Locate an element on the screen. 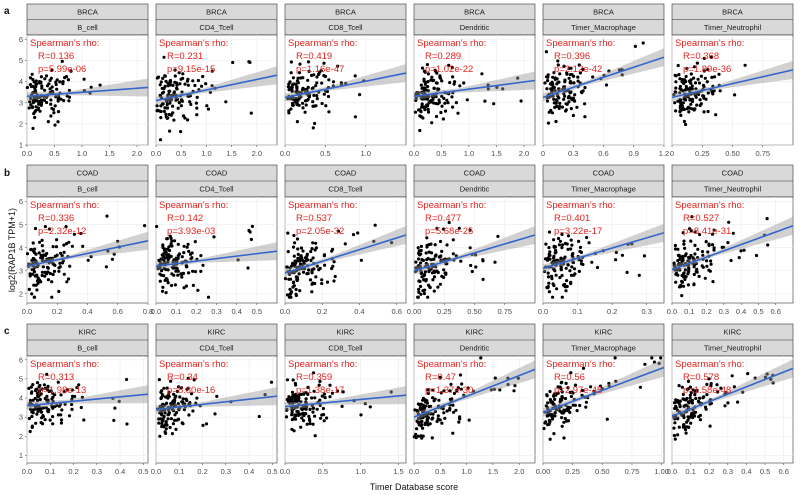 The image size is (800, 495). spearman-p-value: p=1.89e-36 is located at coordinates (707, 69).